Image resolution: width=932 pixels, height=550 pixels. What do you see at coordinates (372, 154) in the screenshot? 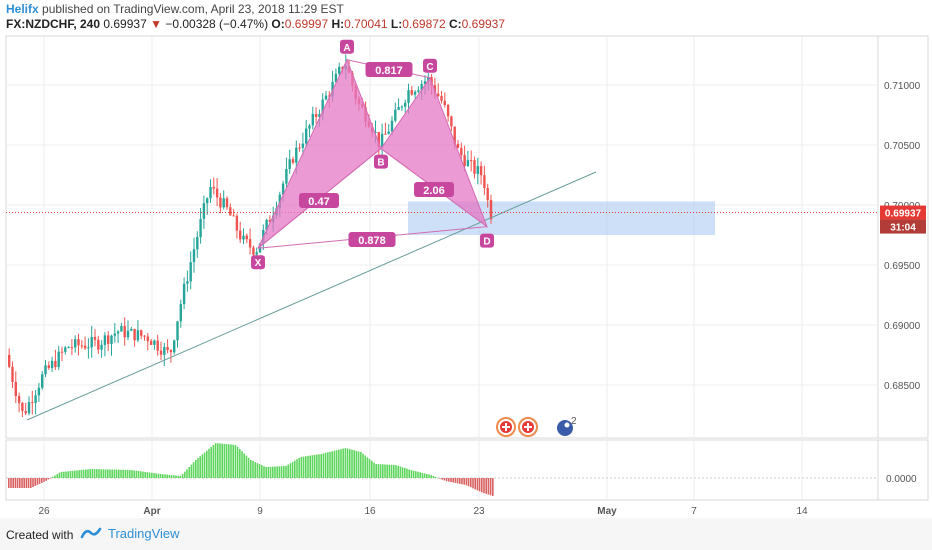
I see `bat-pattern-drawing: X A B C D 0.817 0.47 2.06 0.878` at bounding box center [372, 154].